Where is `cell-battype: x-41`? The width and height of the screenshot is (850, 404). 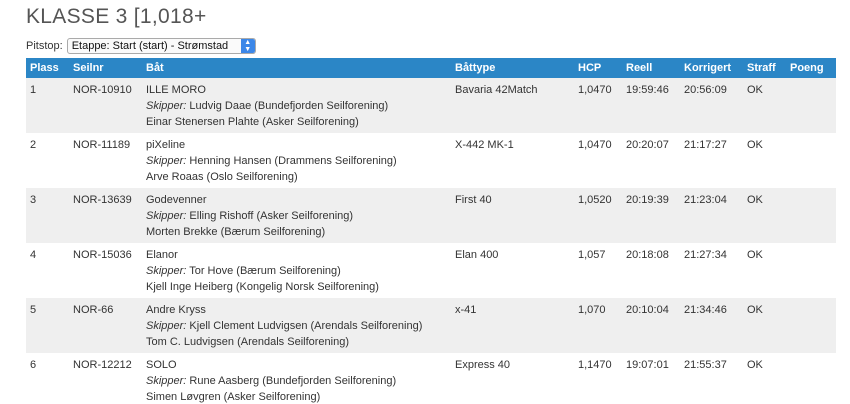
cell-battype: x-41 is located at coordinates (466, 310).